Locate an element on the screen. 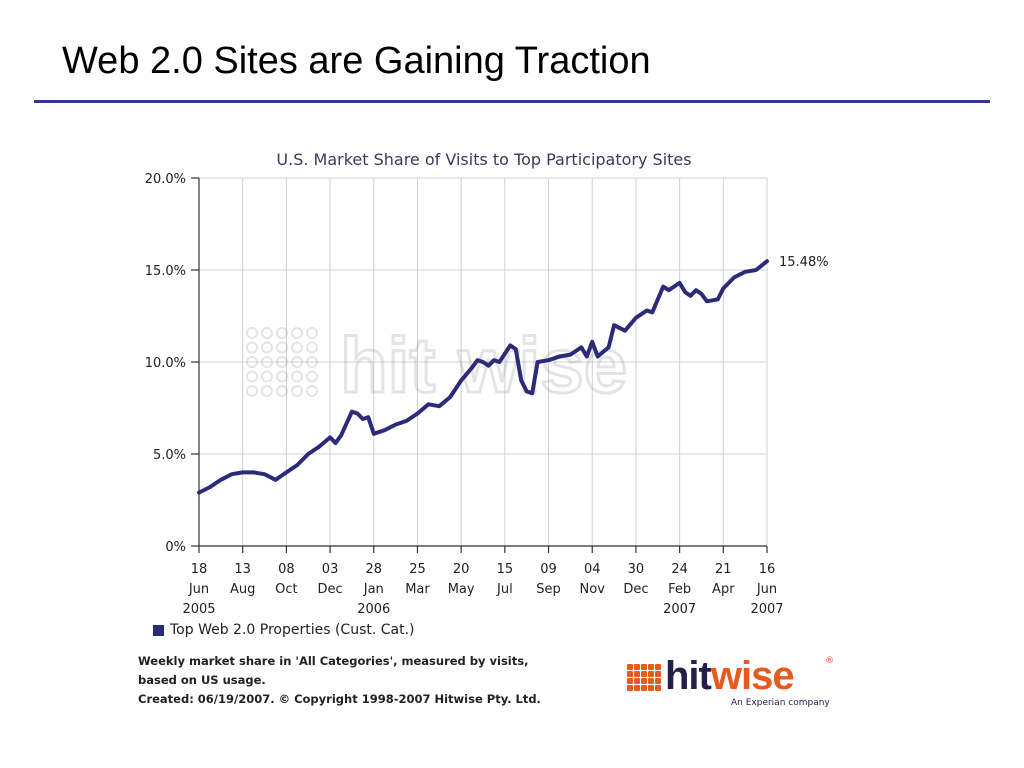  x-tick-label-month: Aug is located at coordinates (242, 589).